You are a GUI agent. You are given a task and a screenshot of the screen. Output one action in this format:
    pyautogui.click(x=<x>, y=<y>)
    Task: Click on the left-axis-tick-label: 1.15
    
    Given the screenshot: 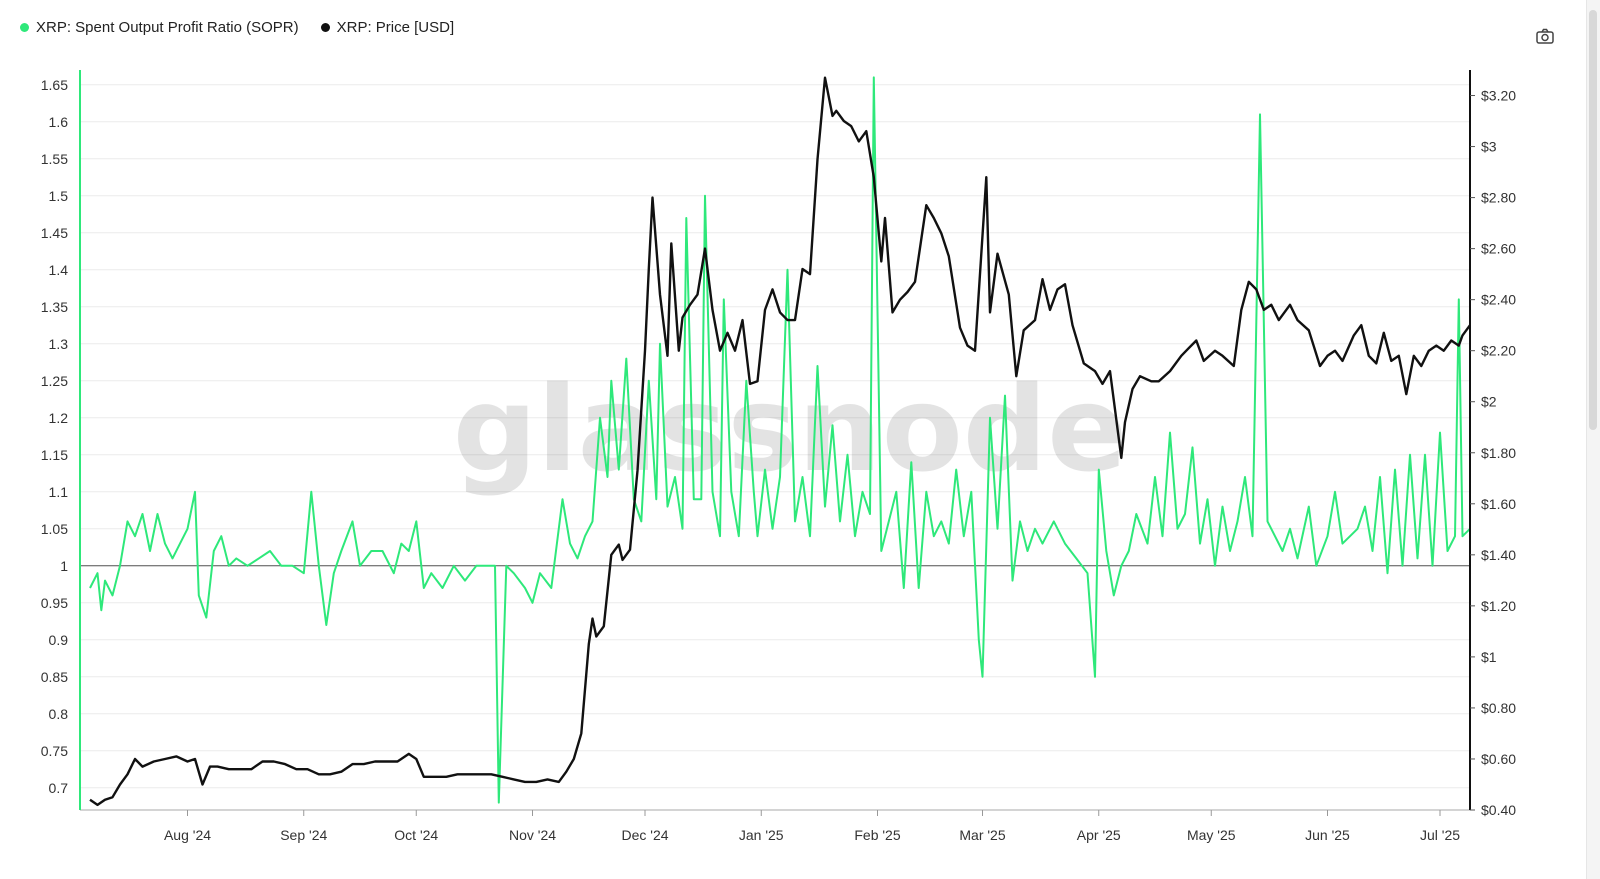 What is the action you would take?
    pyautogui.click(x=54, y=455)
    